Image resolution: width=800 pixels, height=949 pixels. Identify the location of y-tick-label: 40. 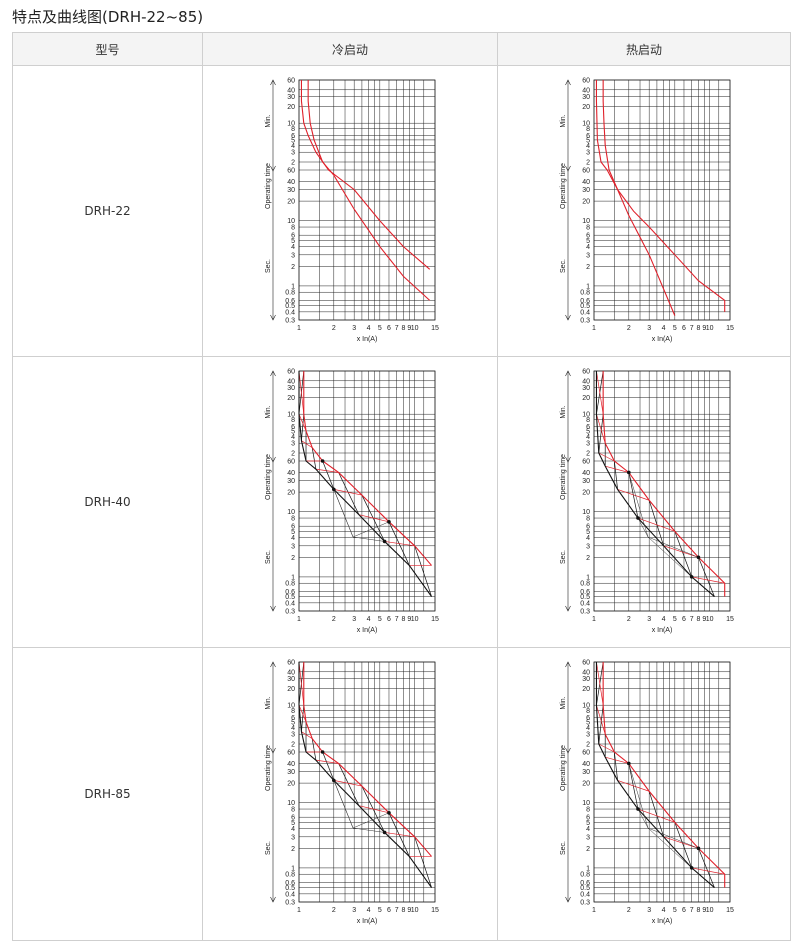
(291, 182).